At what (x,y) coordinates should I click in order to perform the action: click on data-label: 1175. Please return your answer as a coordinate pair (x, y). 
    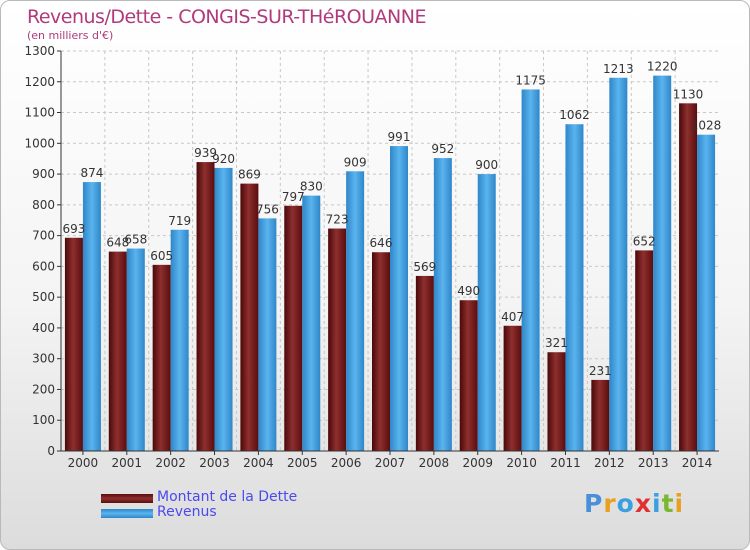
    Looking at the image, I should click on (530, 80).